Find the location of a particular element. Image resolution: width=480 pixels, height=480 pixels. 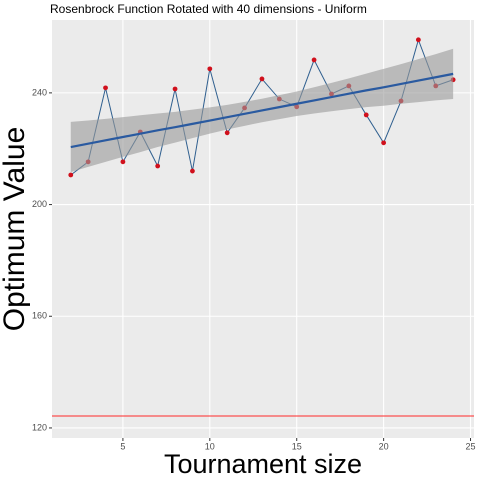

y-tick-label: 200 is located at coordinates (39, 204).